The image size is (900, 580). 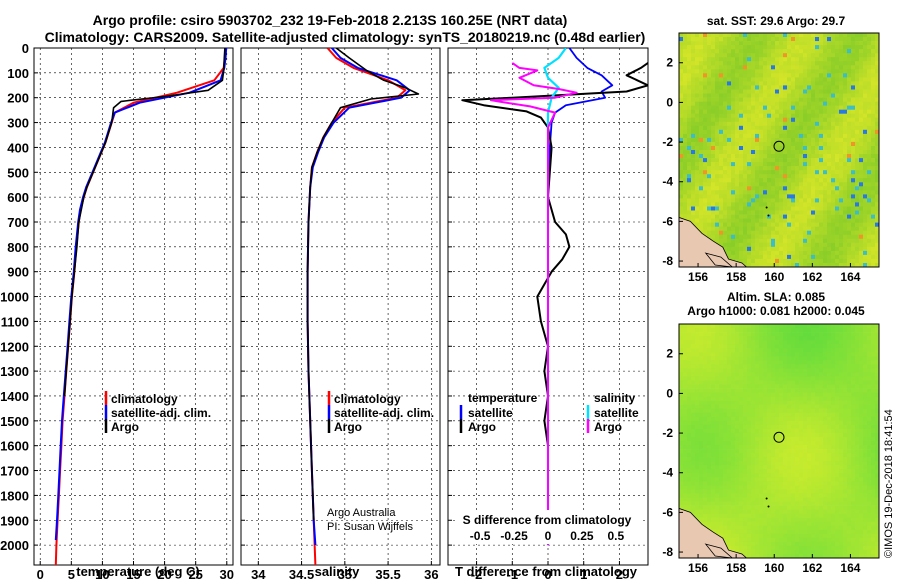 I want to click on depth-tick-label: 1300, so click(x=14, y=371).